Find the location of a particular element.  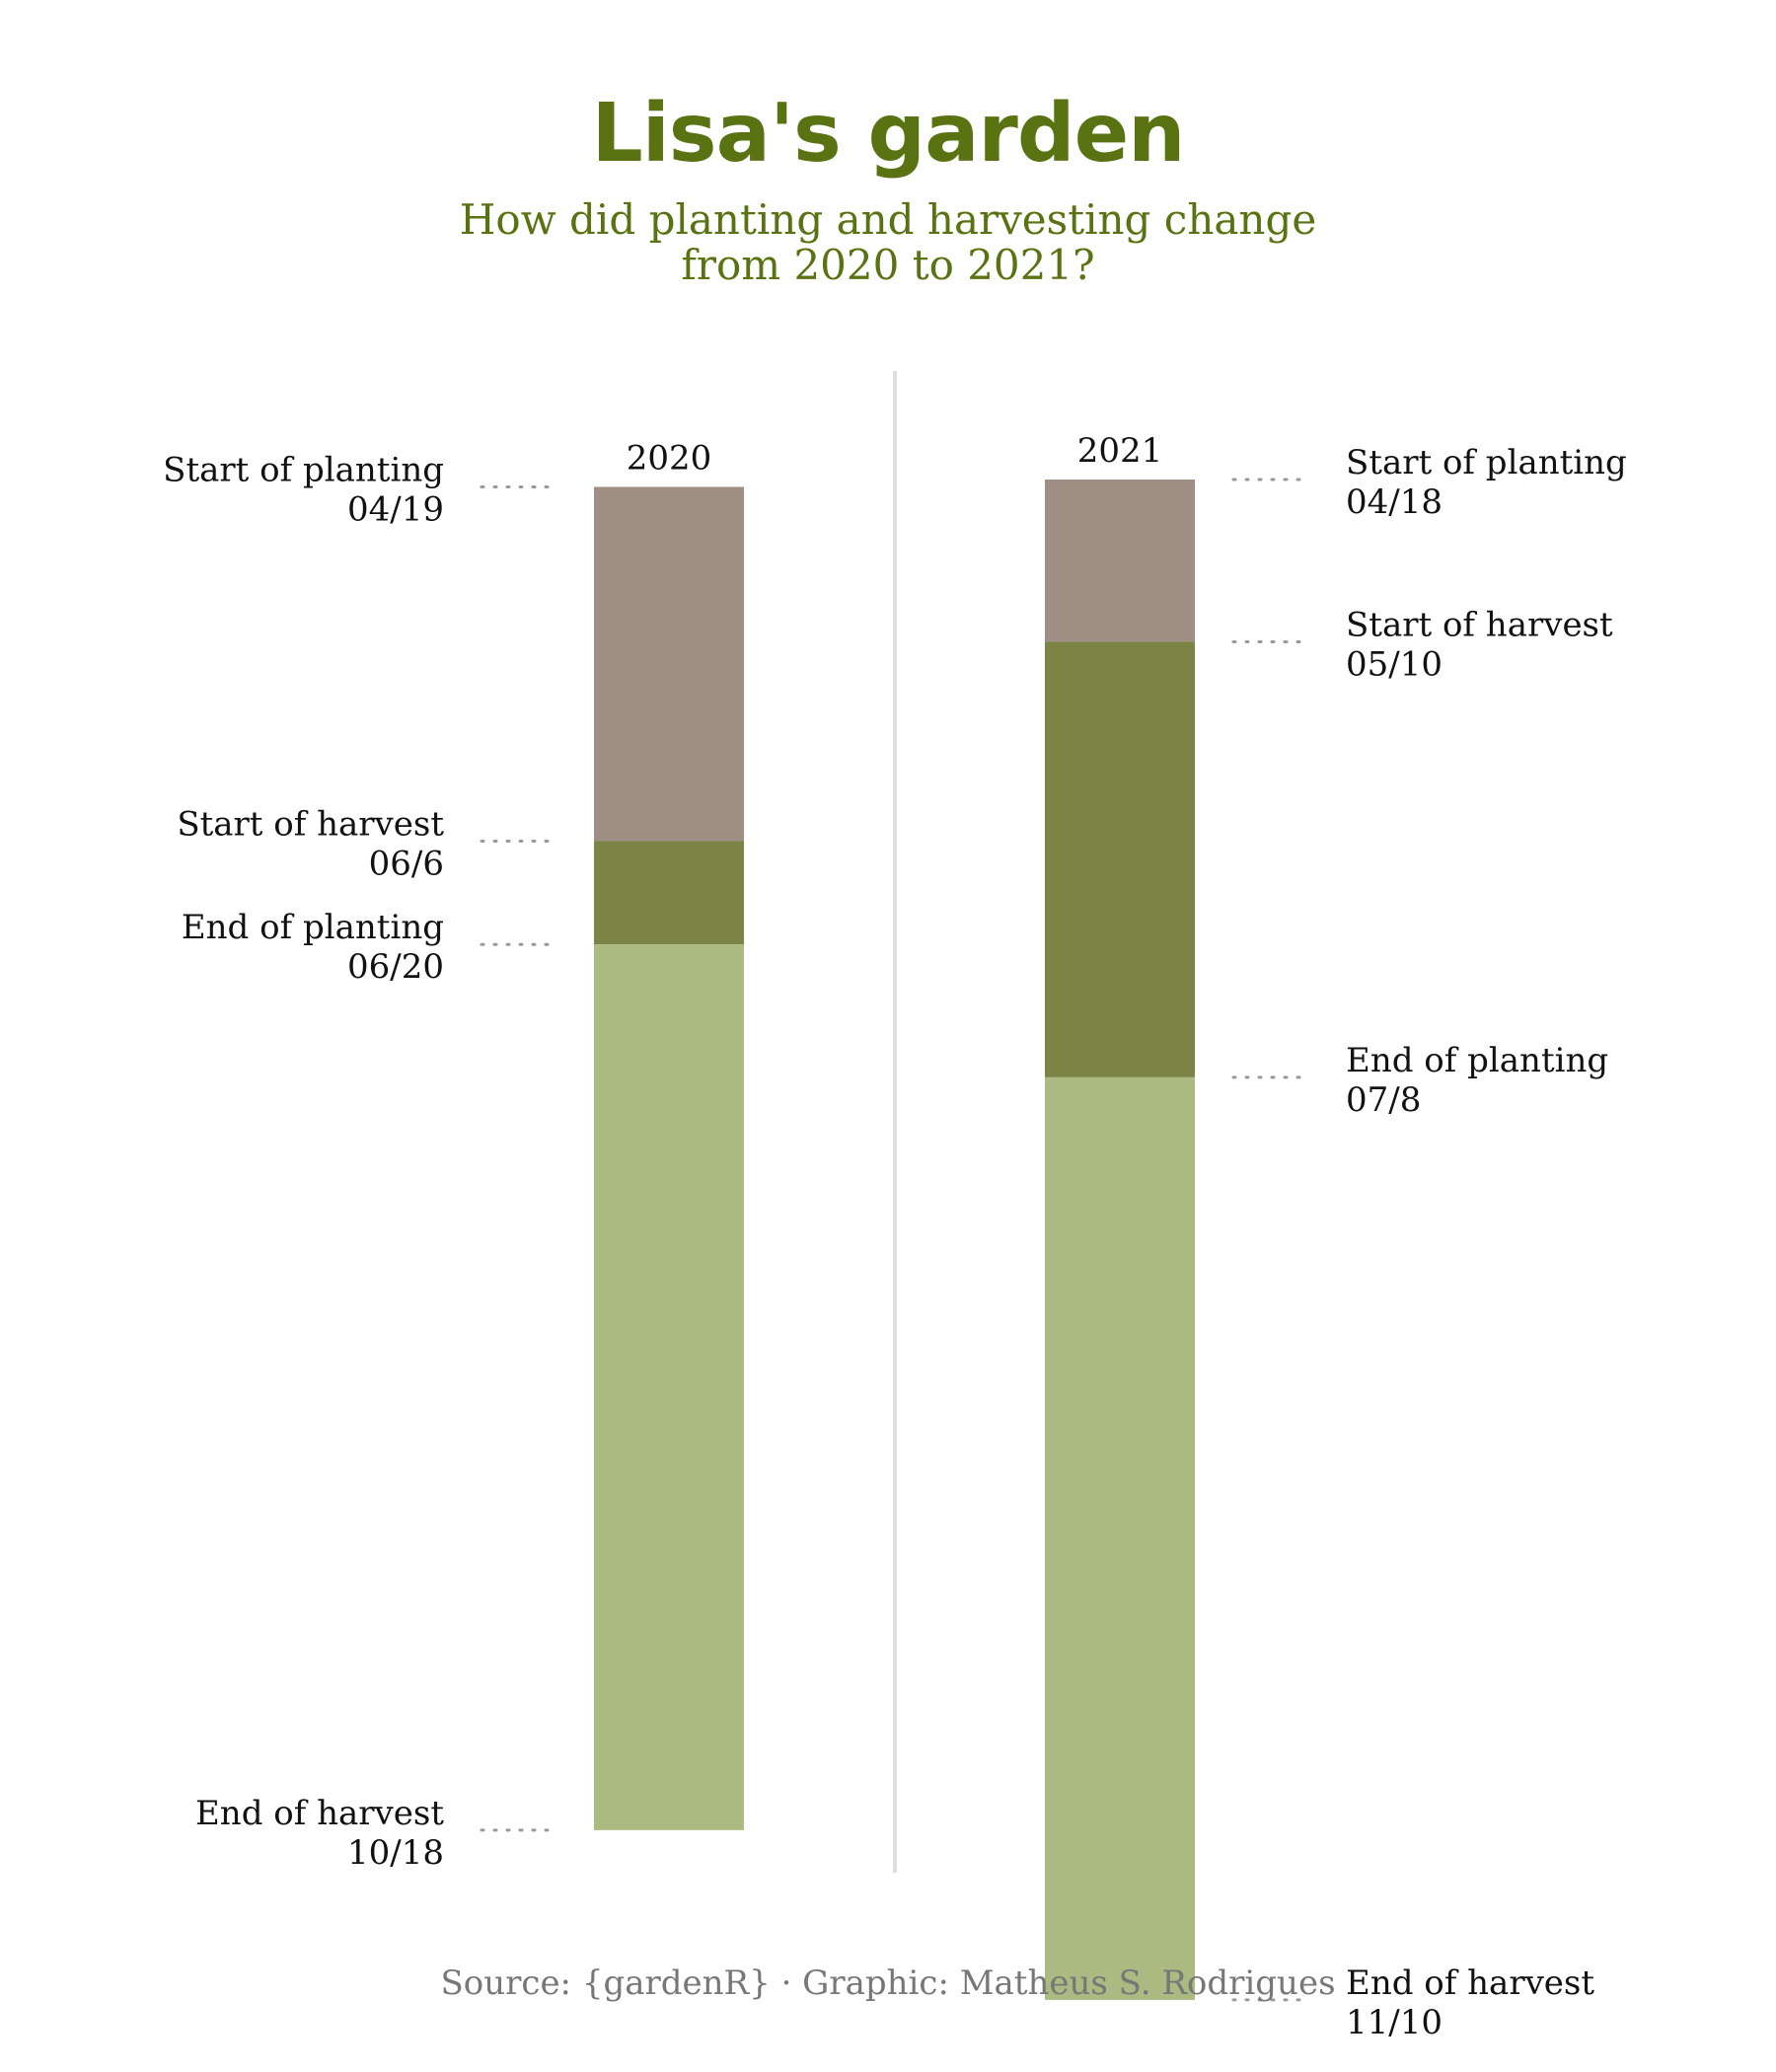

event-date-2021-3: 11/10 is located at coordinates (1395, 2023).